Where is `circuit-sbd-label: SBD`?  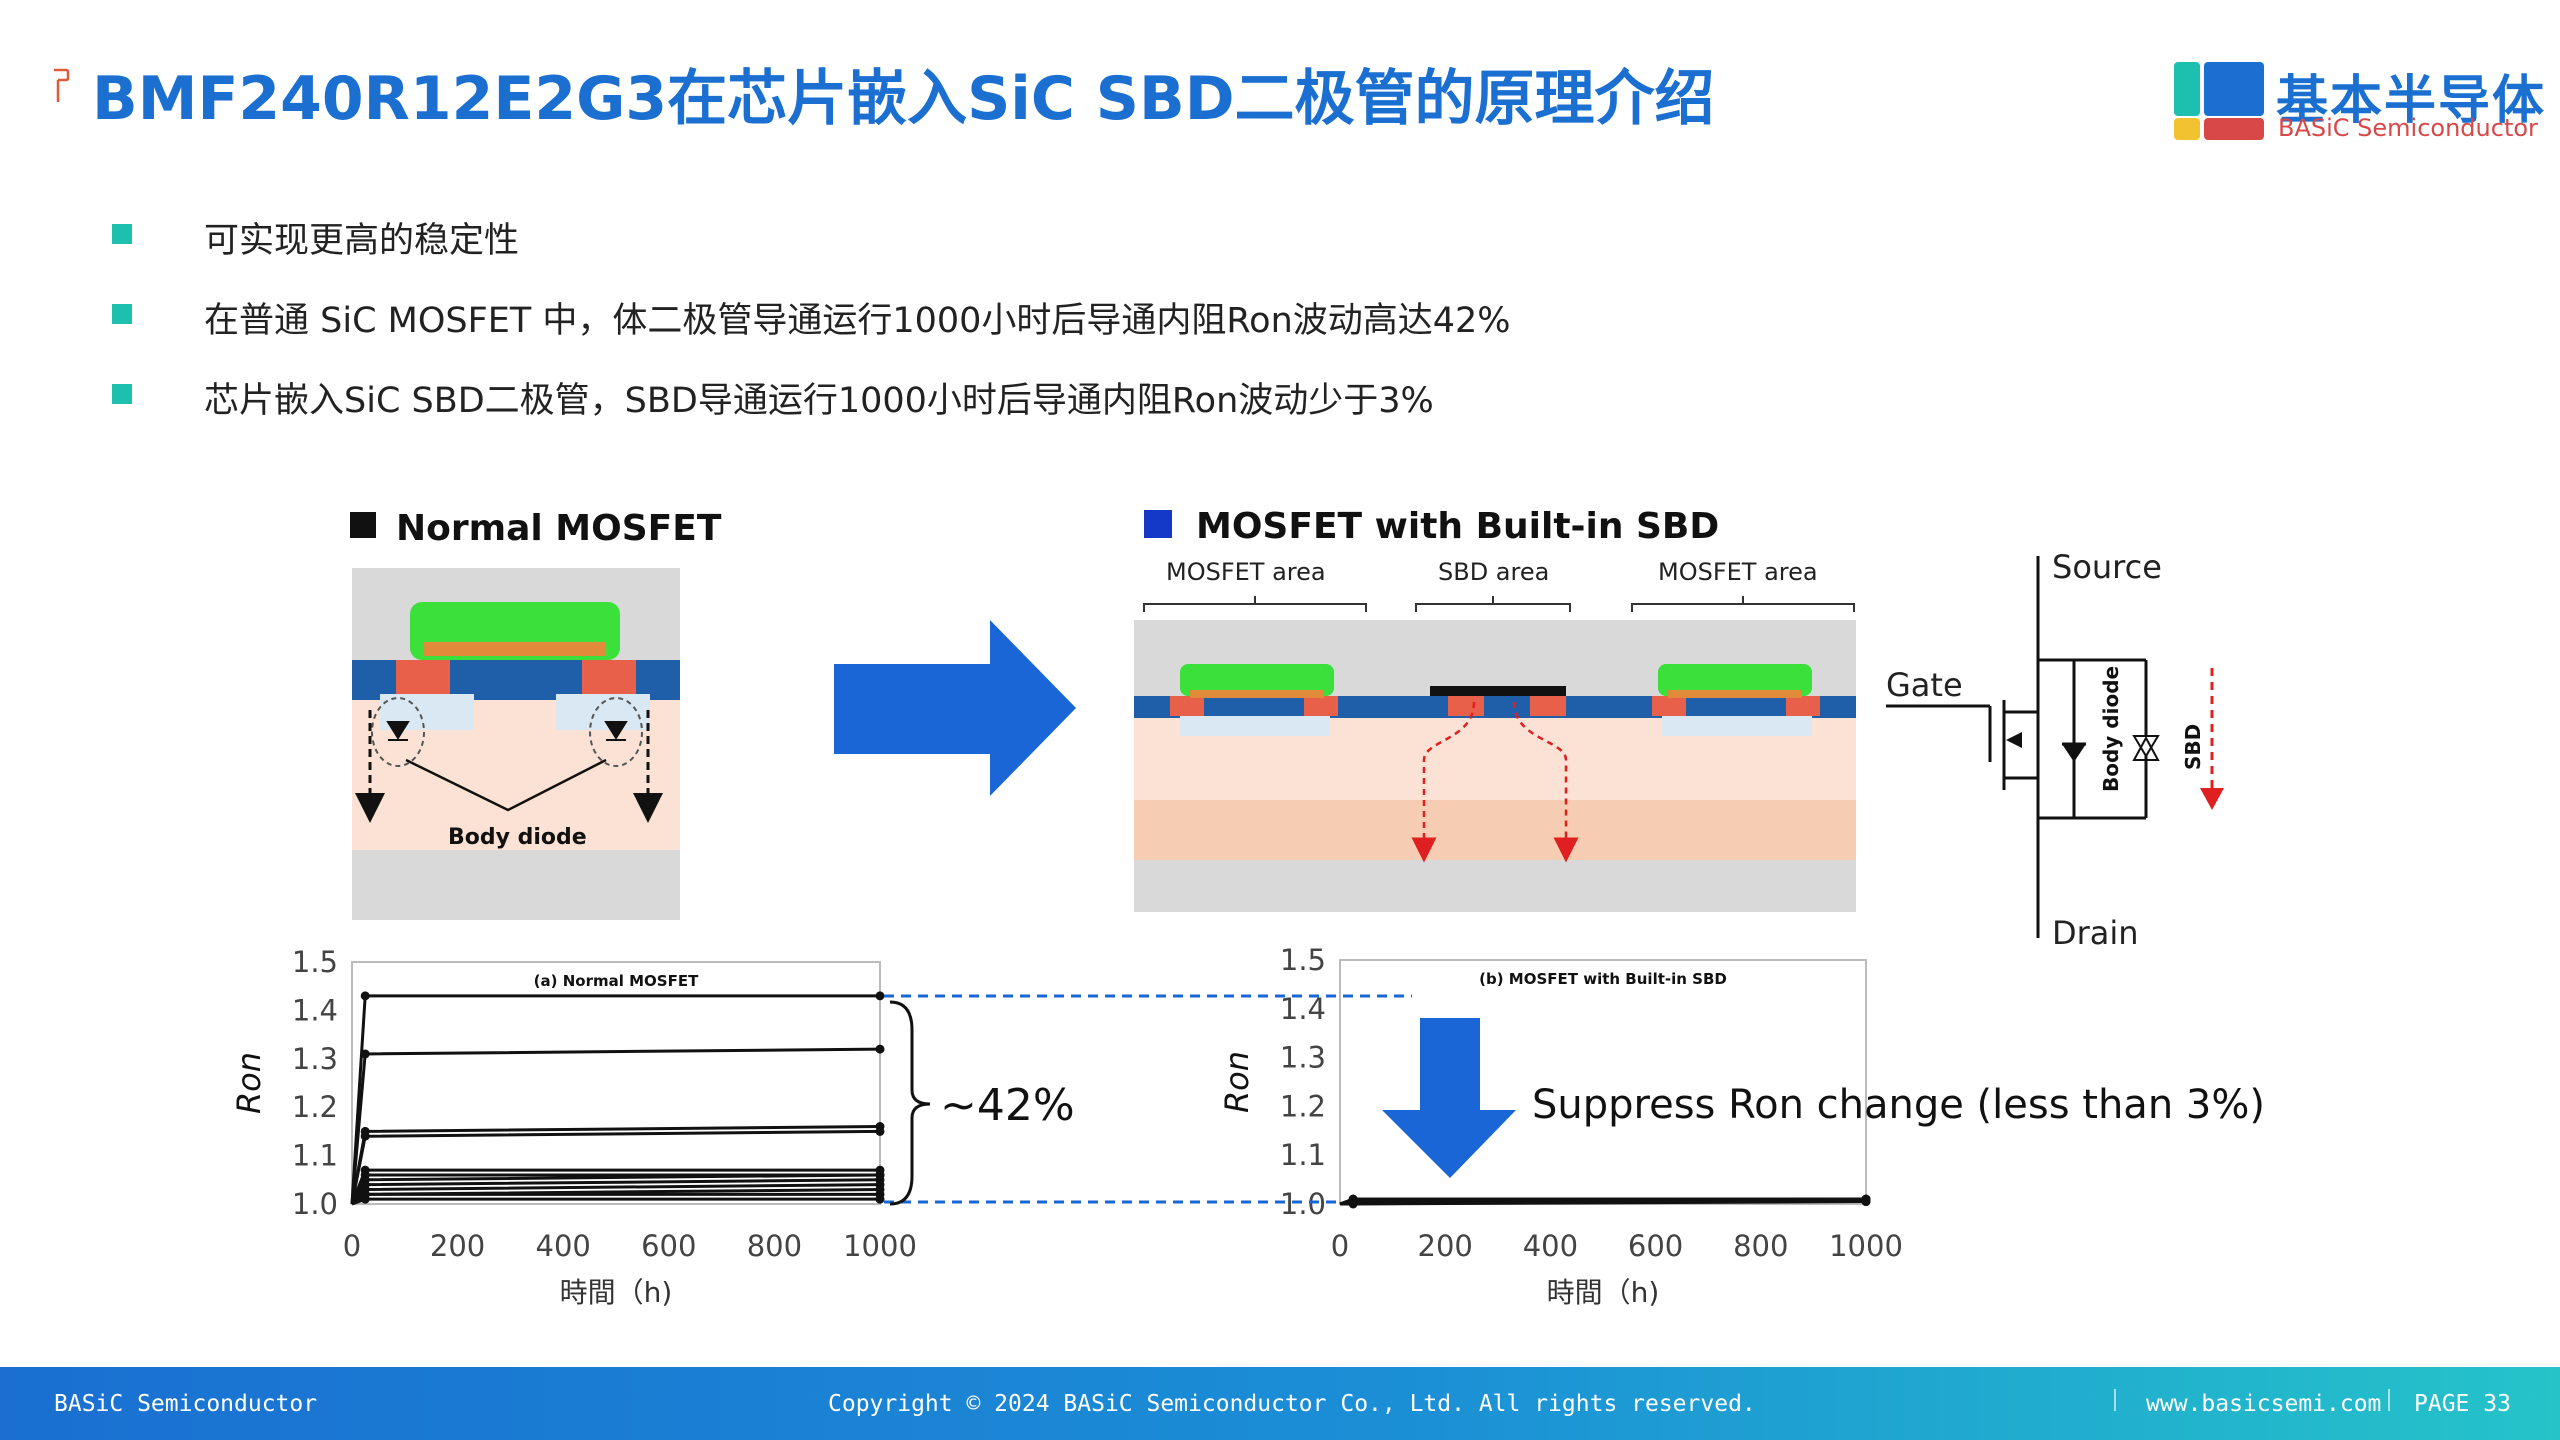 circuit-sbd-label: SBD is located at coordinates (2193, 747).